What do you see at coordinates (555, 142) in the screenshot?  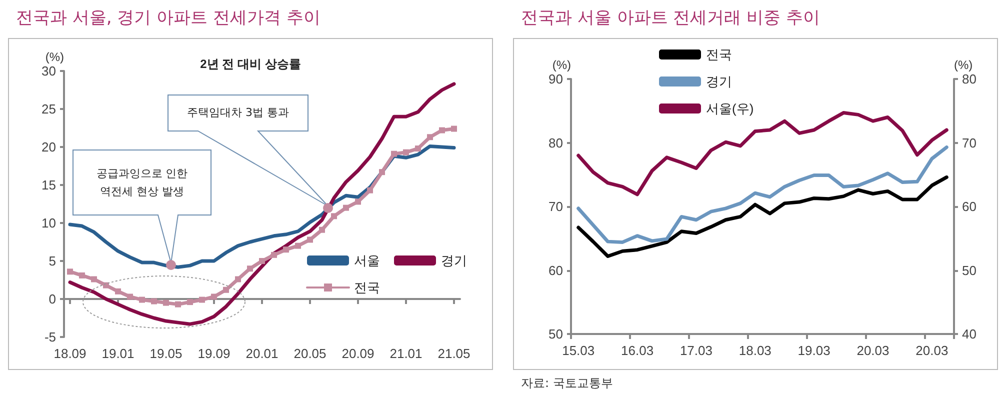 I see `y-tick-label: 80` at bounding box center [555, 142].